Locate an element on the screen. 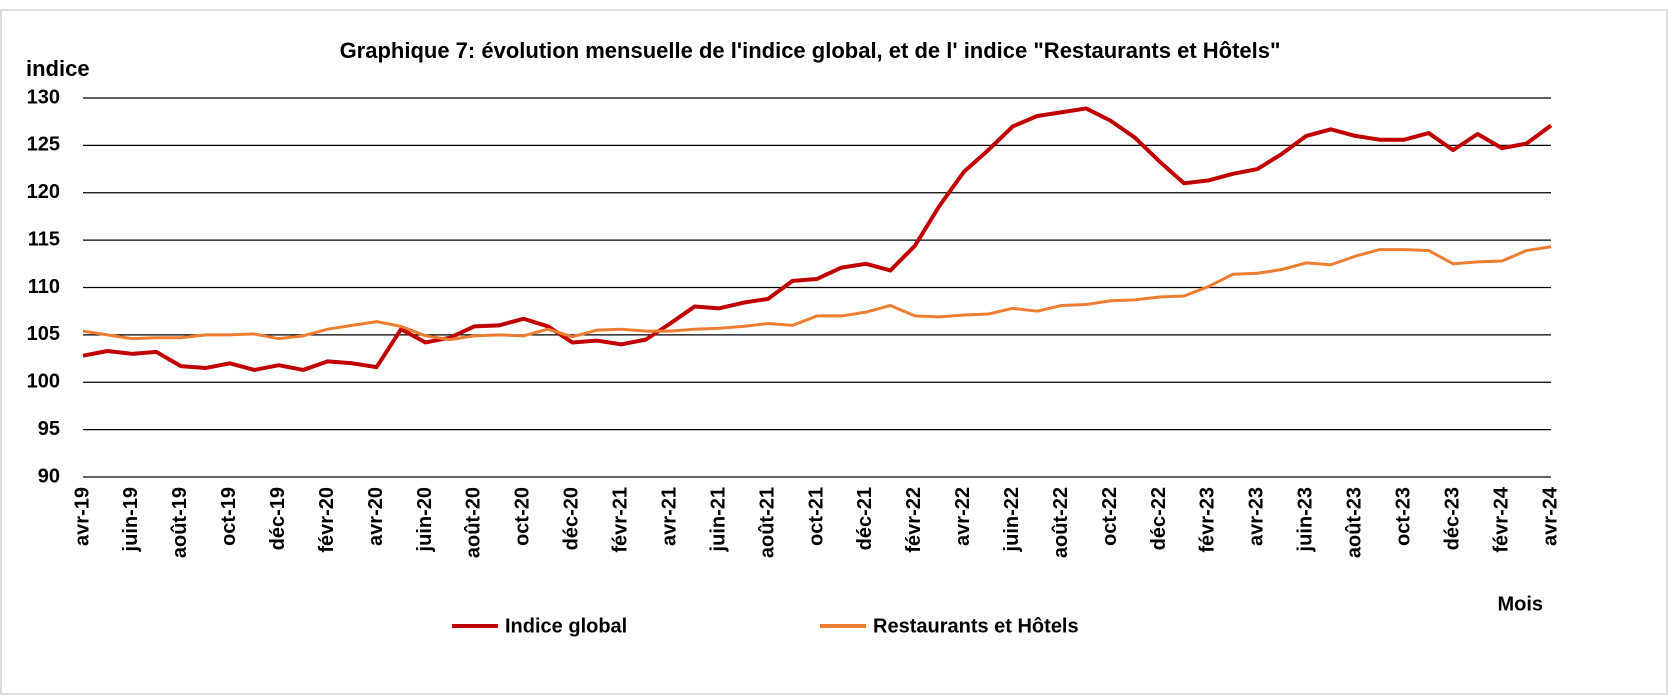 Image resolution: width=1668 pixels, height=700 pixels. y-tick-label: 130 is located at coordinates (43, 97).